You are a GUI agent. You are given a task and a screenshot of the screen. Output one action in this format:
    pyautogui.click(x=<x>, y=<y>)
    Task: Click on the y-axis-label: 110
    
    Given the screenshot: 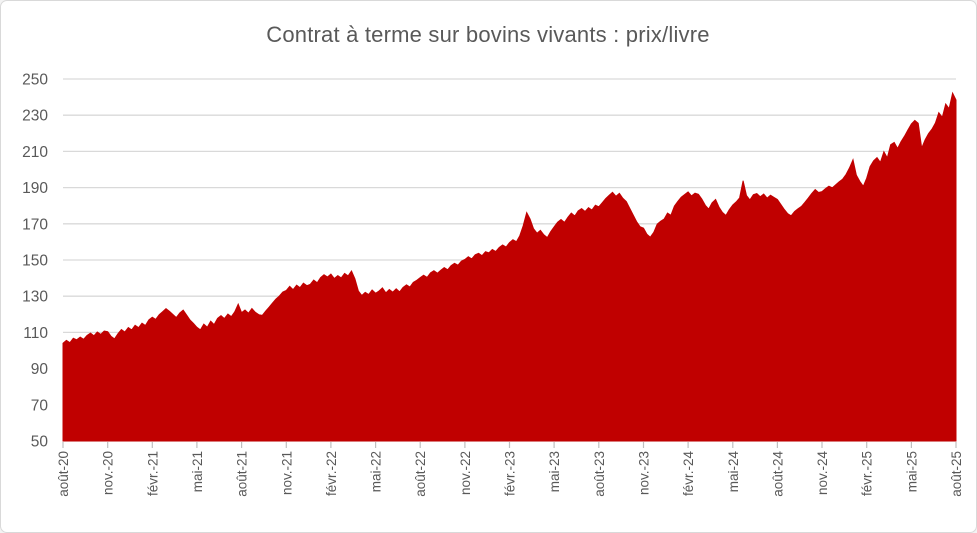 What is the action you would take?
    pyautogui.click(x=35, y=333)
    